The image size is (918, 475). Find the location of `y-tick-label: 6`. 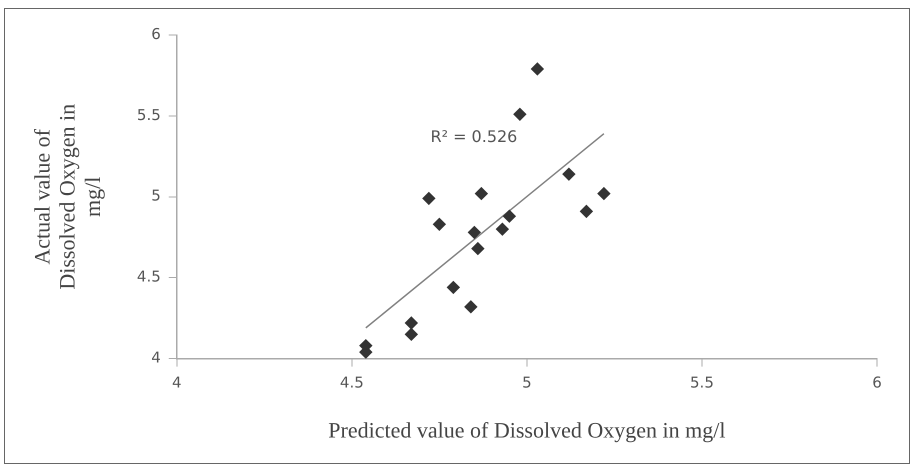

y-tick-label: 6 is located at coordinates (156, 33).